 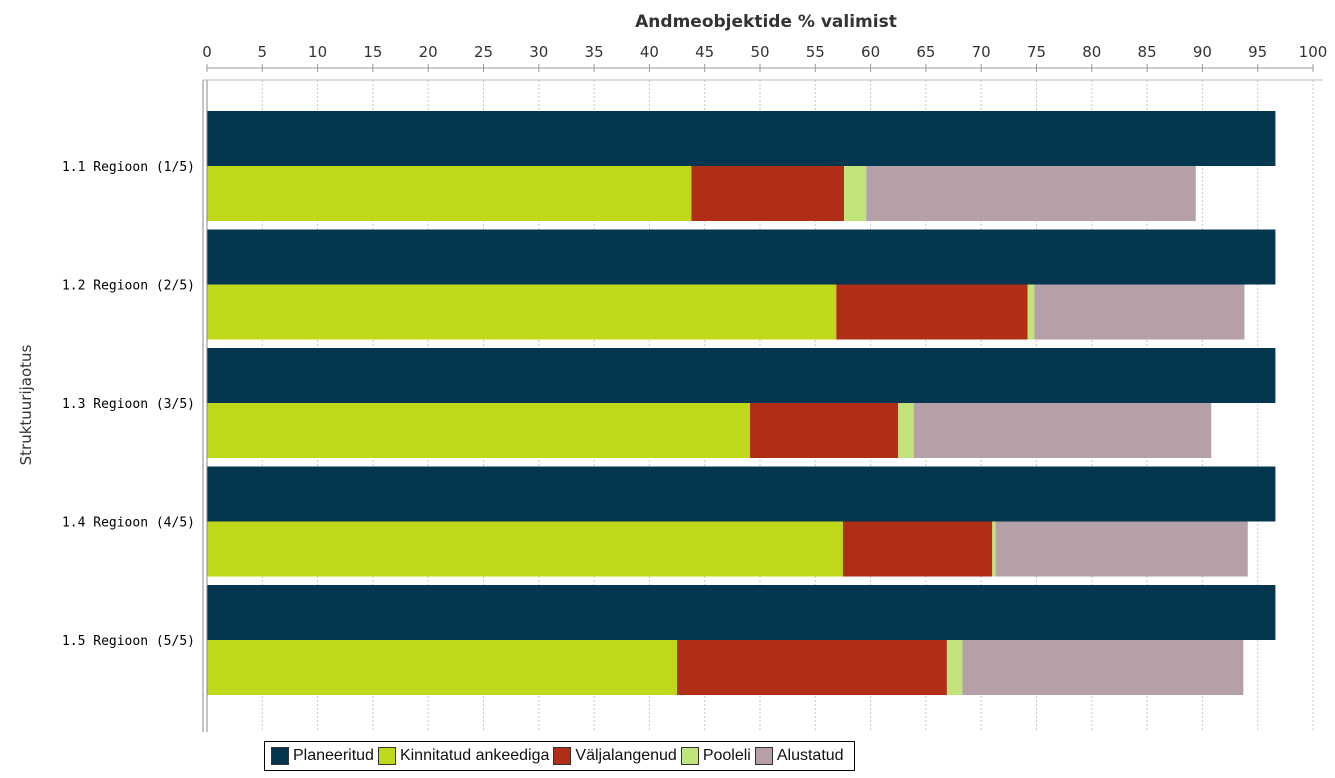 What do you see at coordinates (1147, 52) in the screenshot?
I see `x-tick-label: 85` at bounding box center [1147, 52].